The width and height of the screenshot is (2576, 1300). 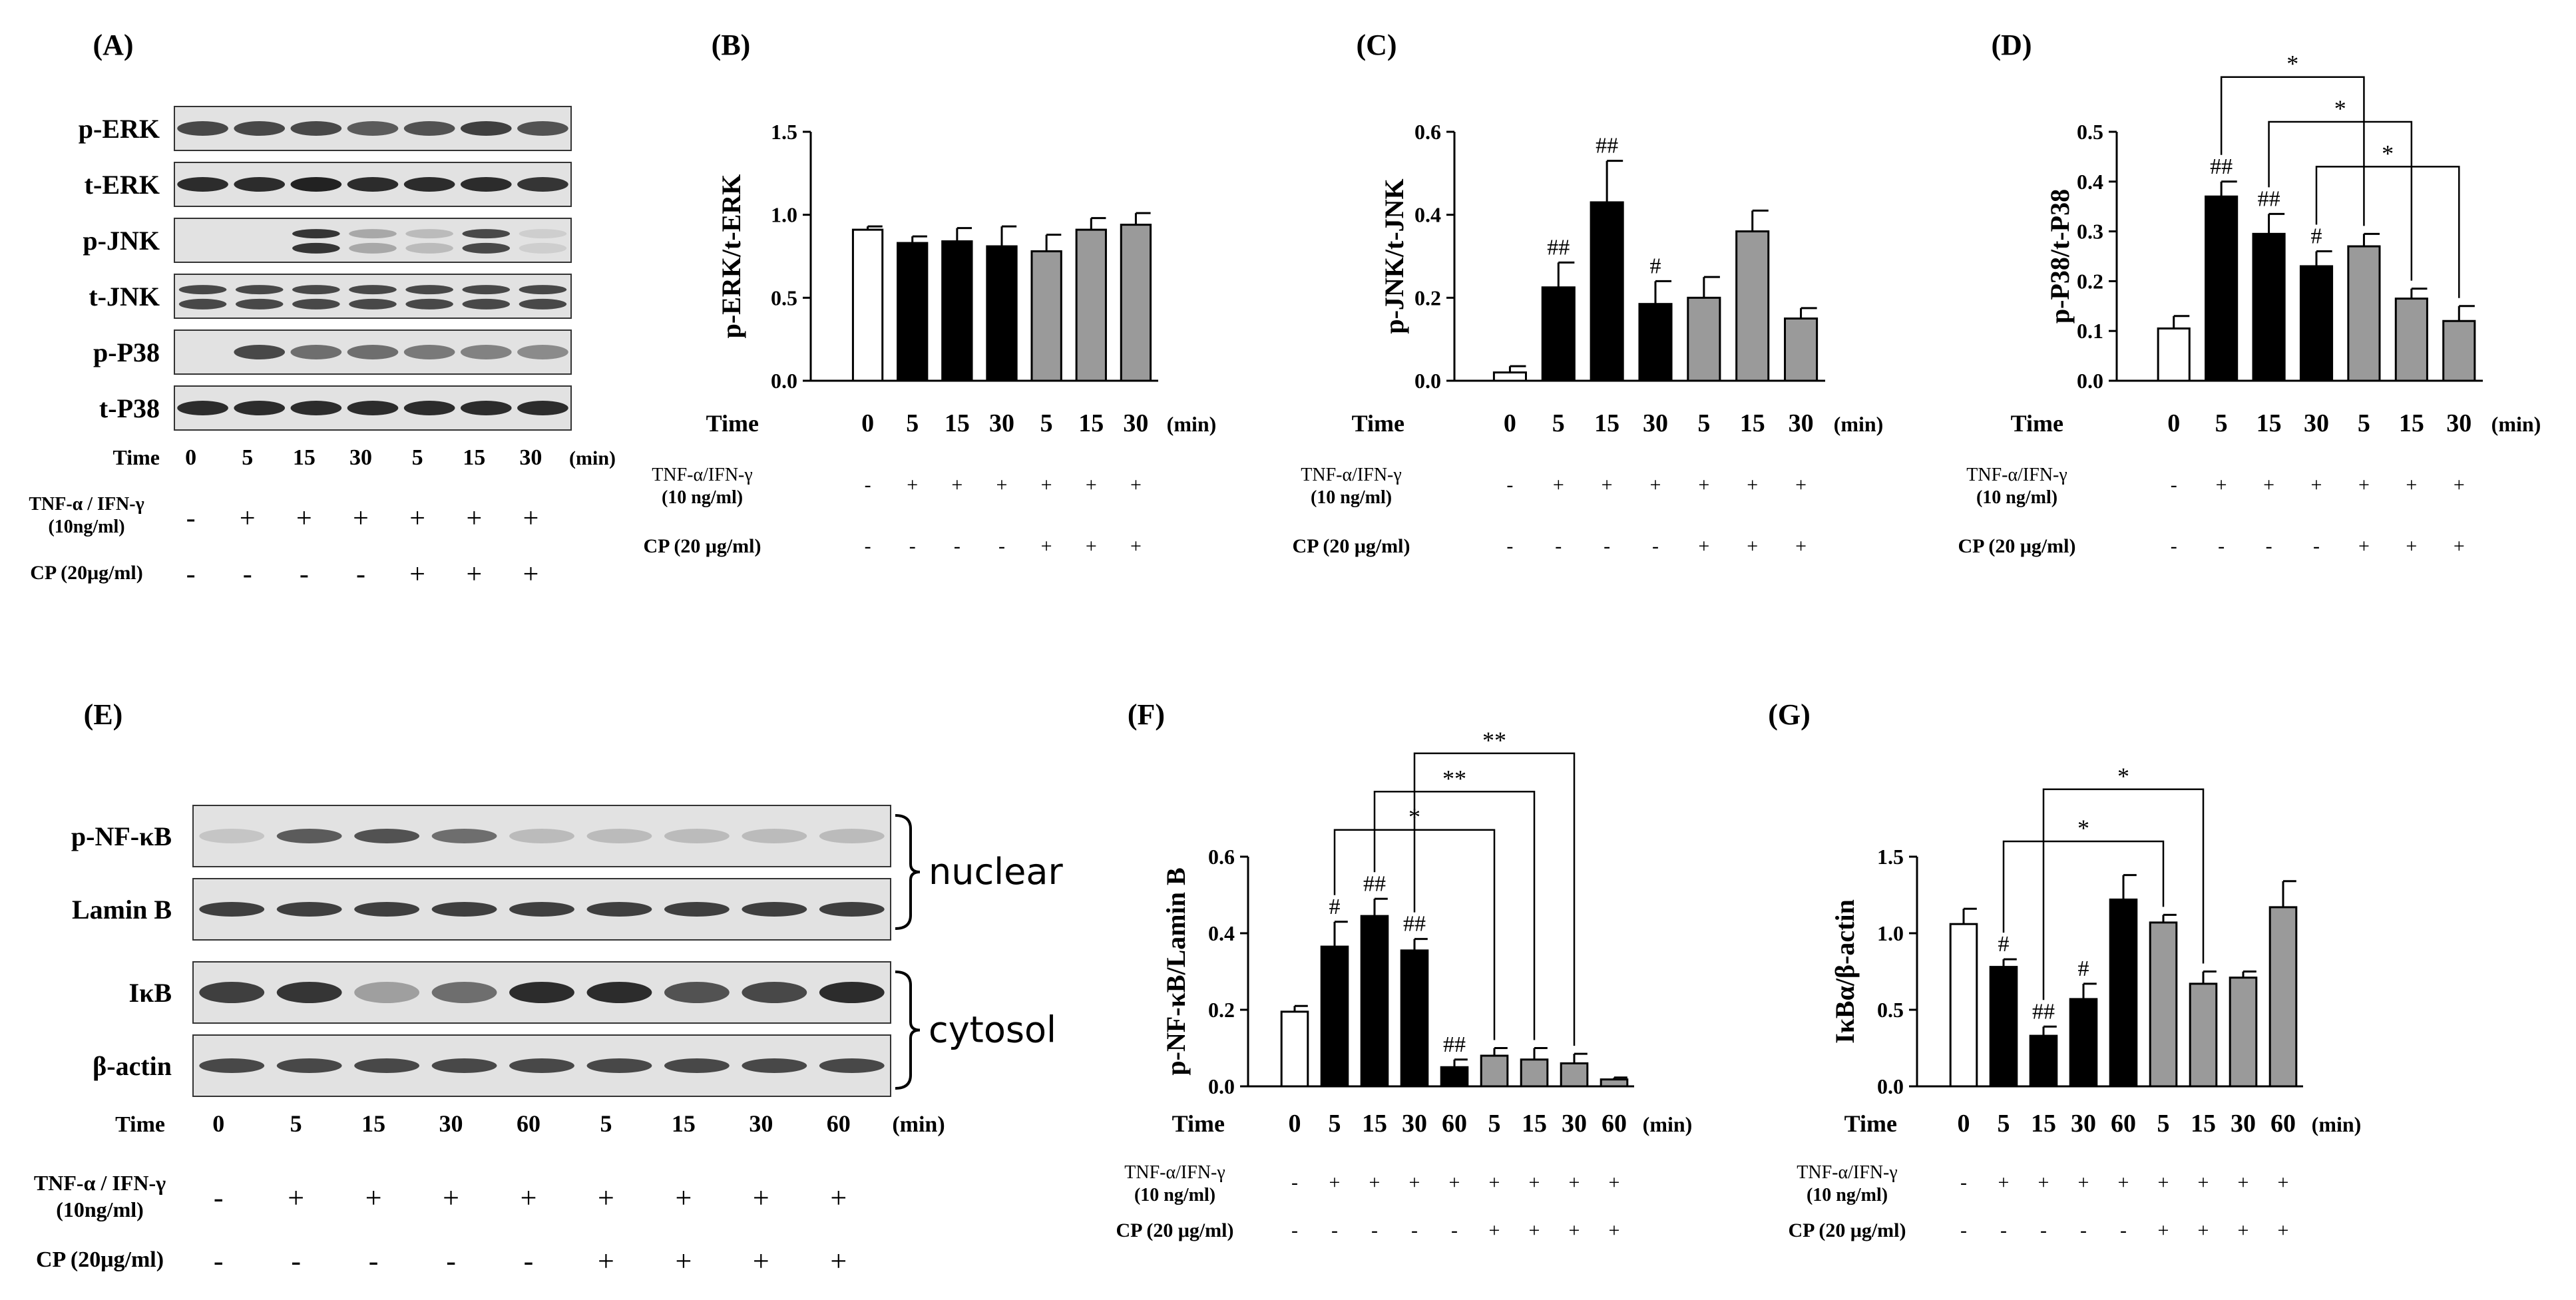 I want to click on blot-strip, so click(x=373, y=240).